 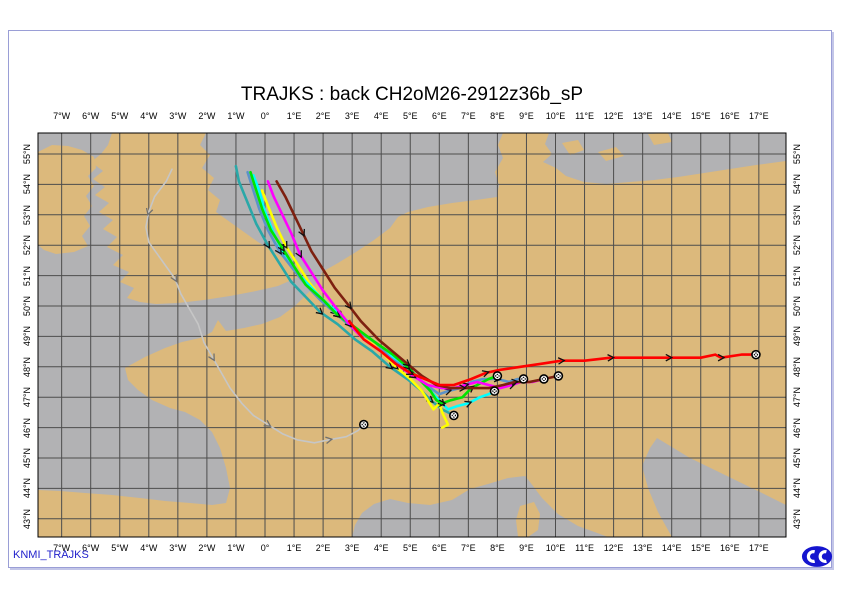 What do you see at coordinates (729, 116) in the screenshot?
I see `lon-label-top: 16°E` at bounding box center [729, 116].